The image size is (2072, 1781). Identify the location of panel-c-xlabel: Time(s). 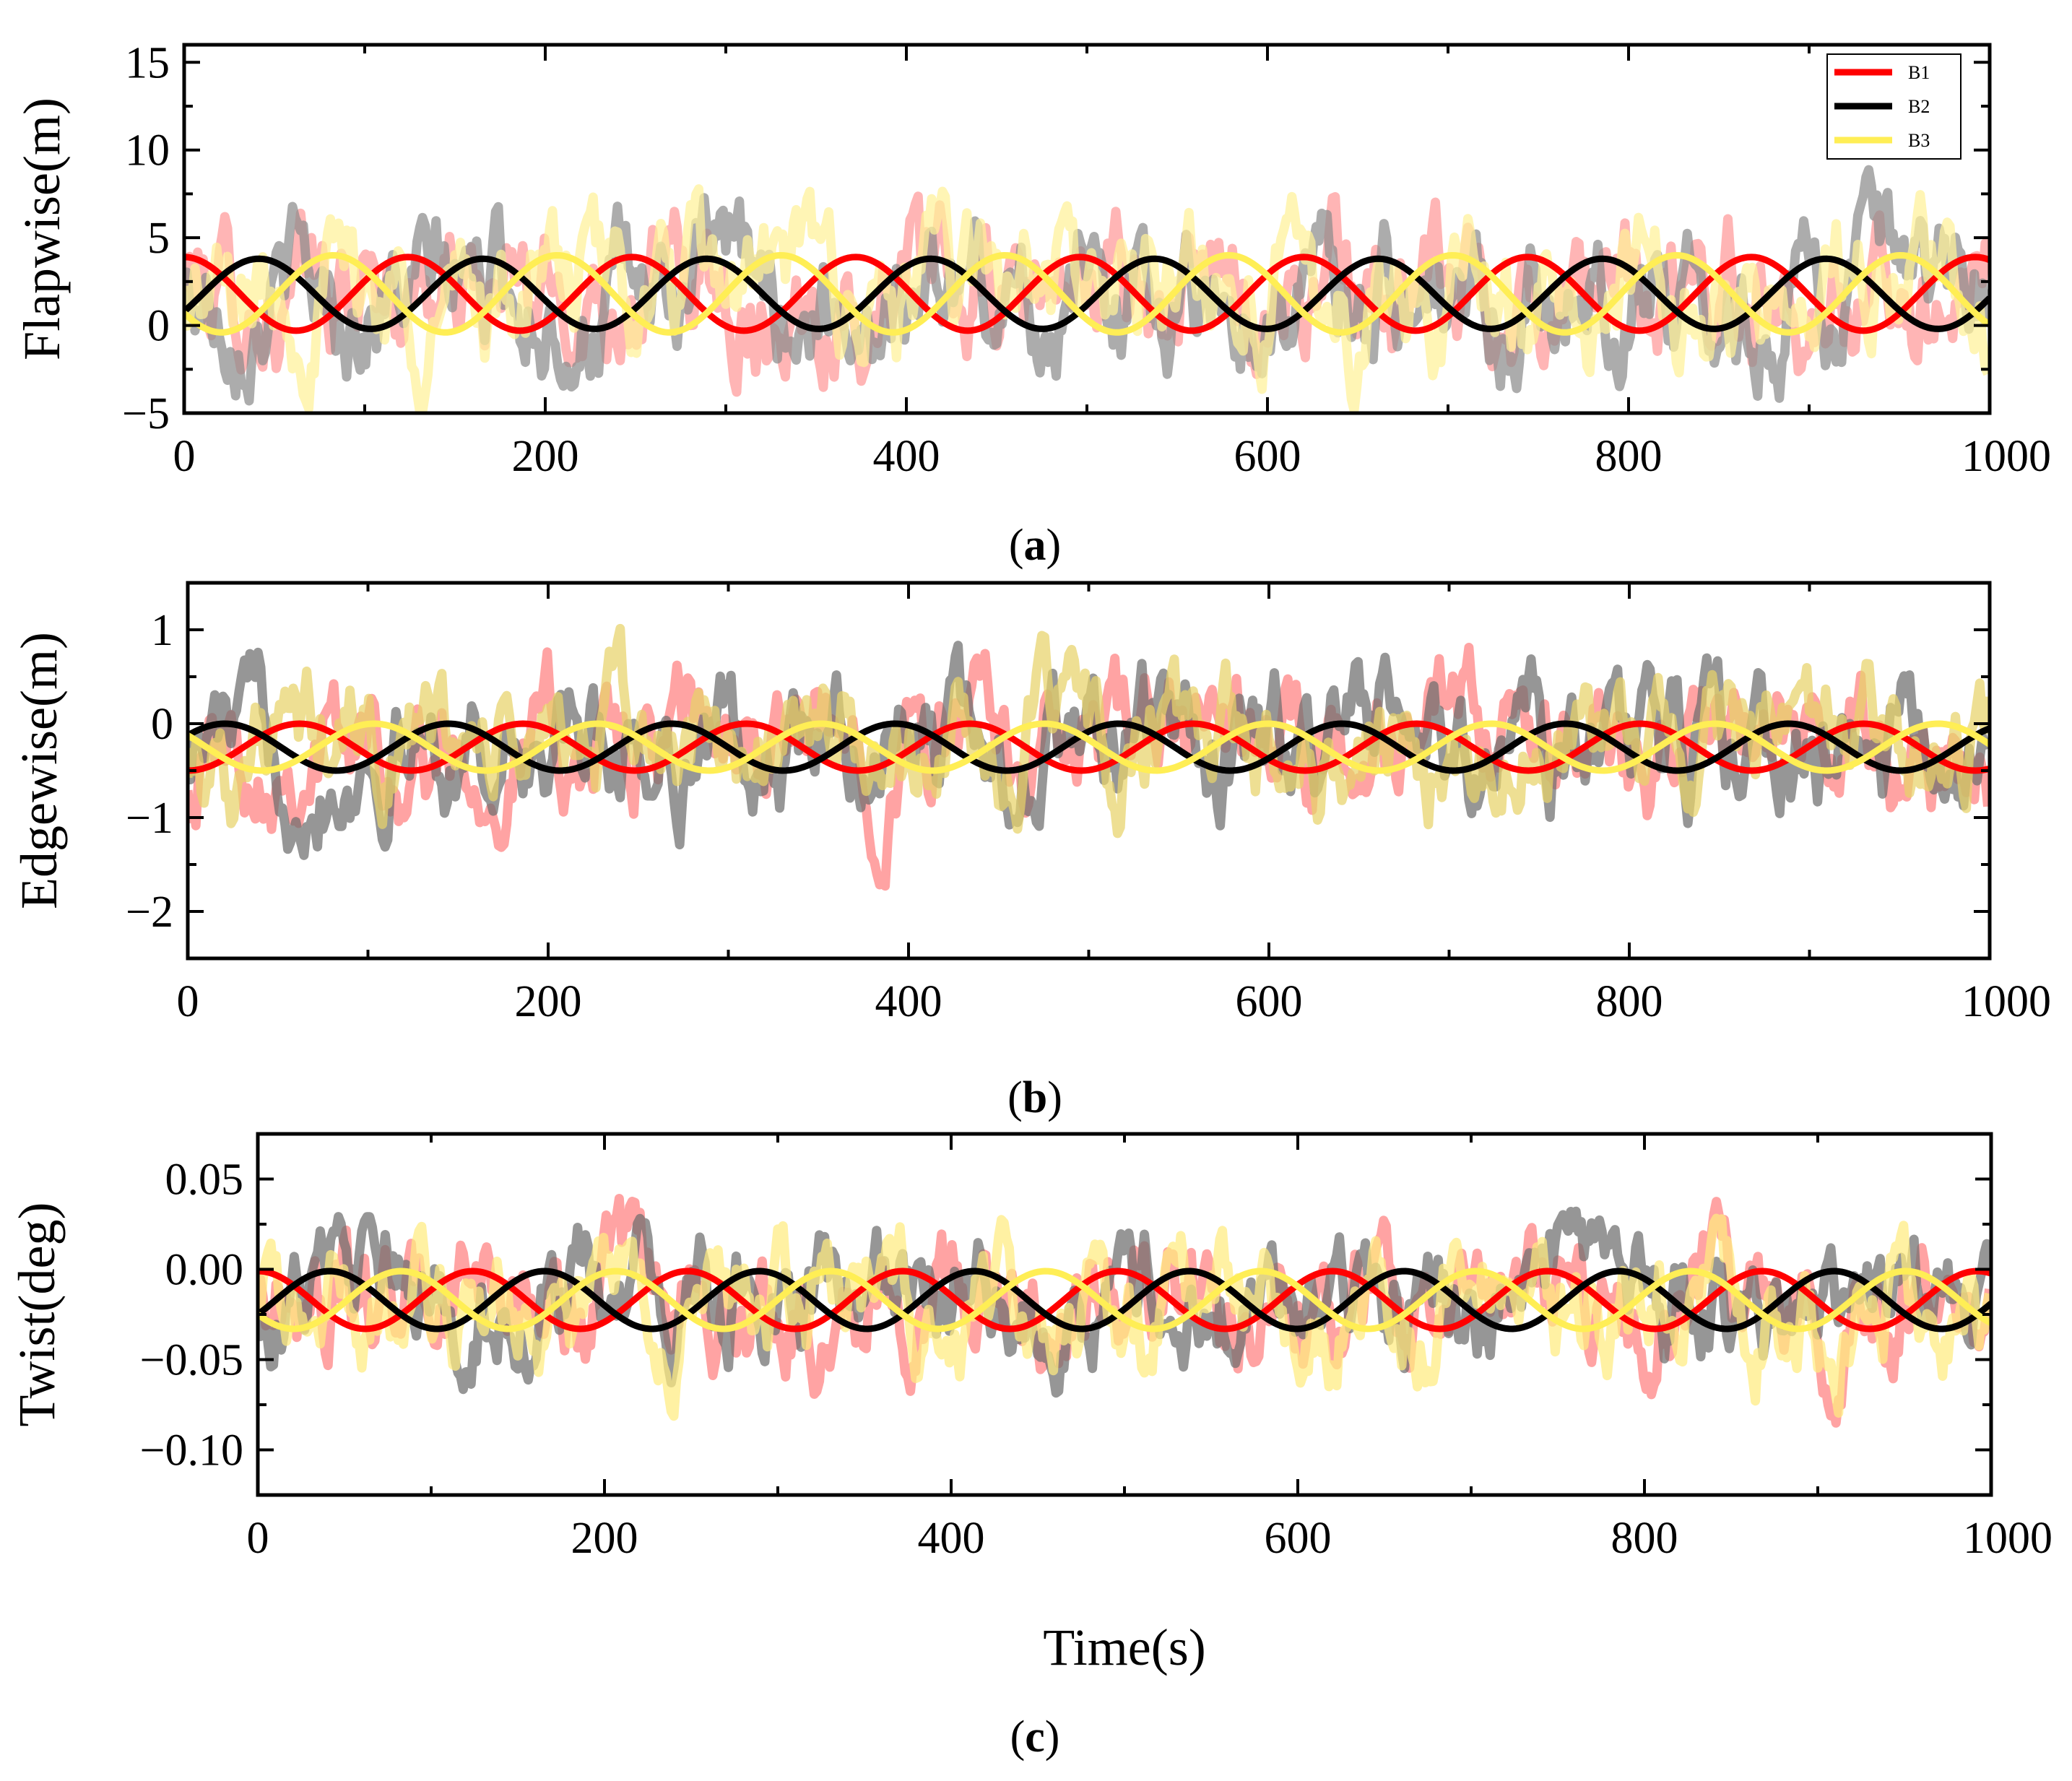
(1124, 1647).